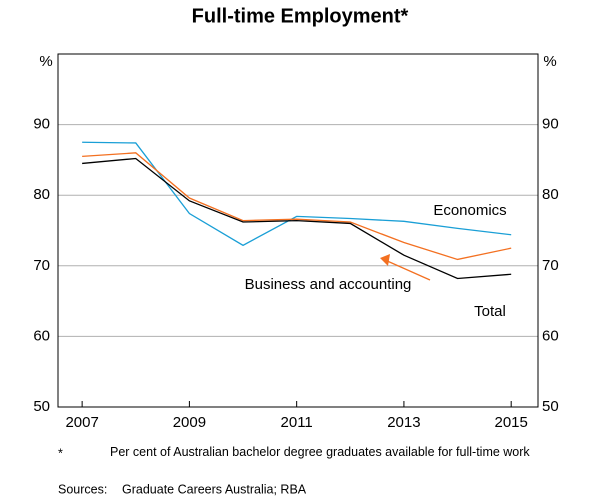 This screenshot has width=600, height=503. What do you see at coordinates (189, 422) in the screenshot?
I see `x-tick-label: 2009` at bounding box center [189, 422].